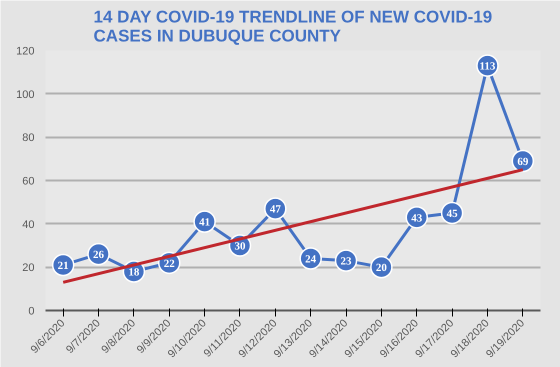 Image resolution: width=560 pixels, height=367 pixels. What do you see at coordinates (170, 264) in the screenshot?
I see `data-label: 22` at bounding box center [170, 264].